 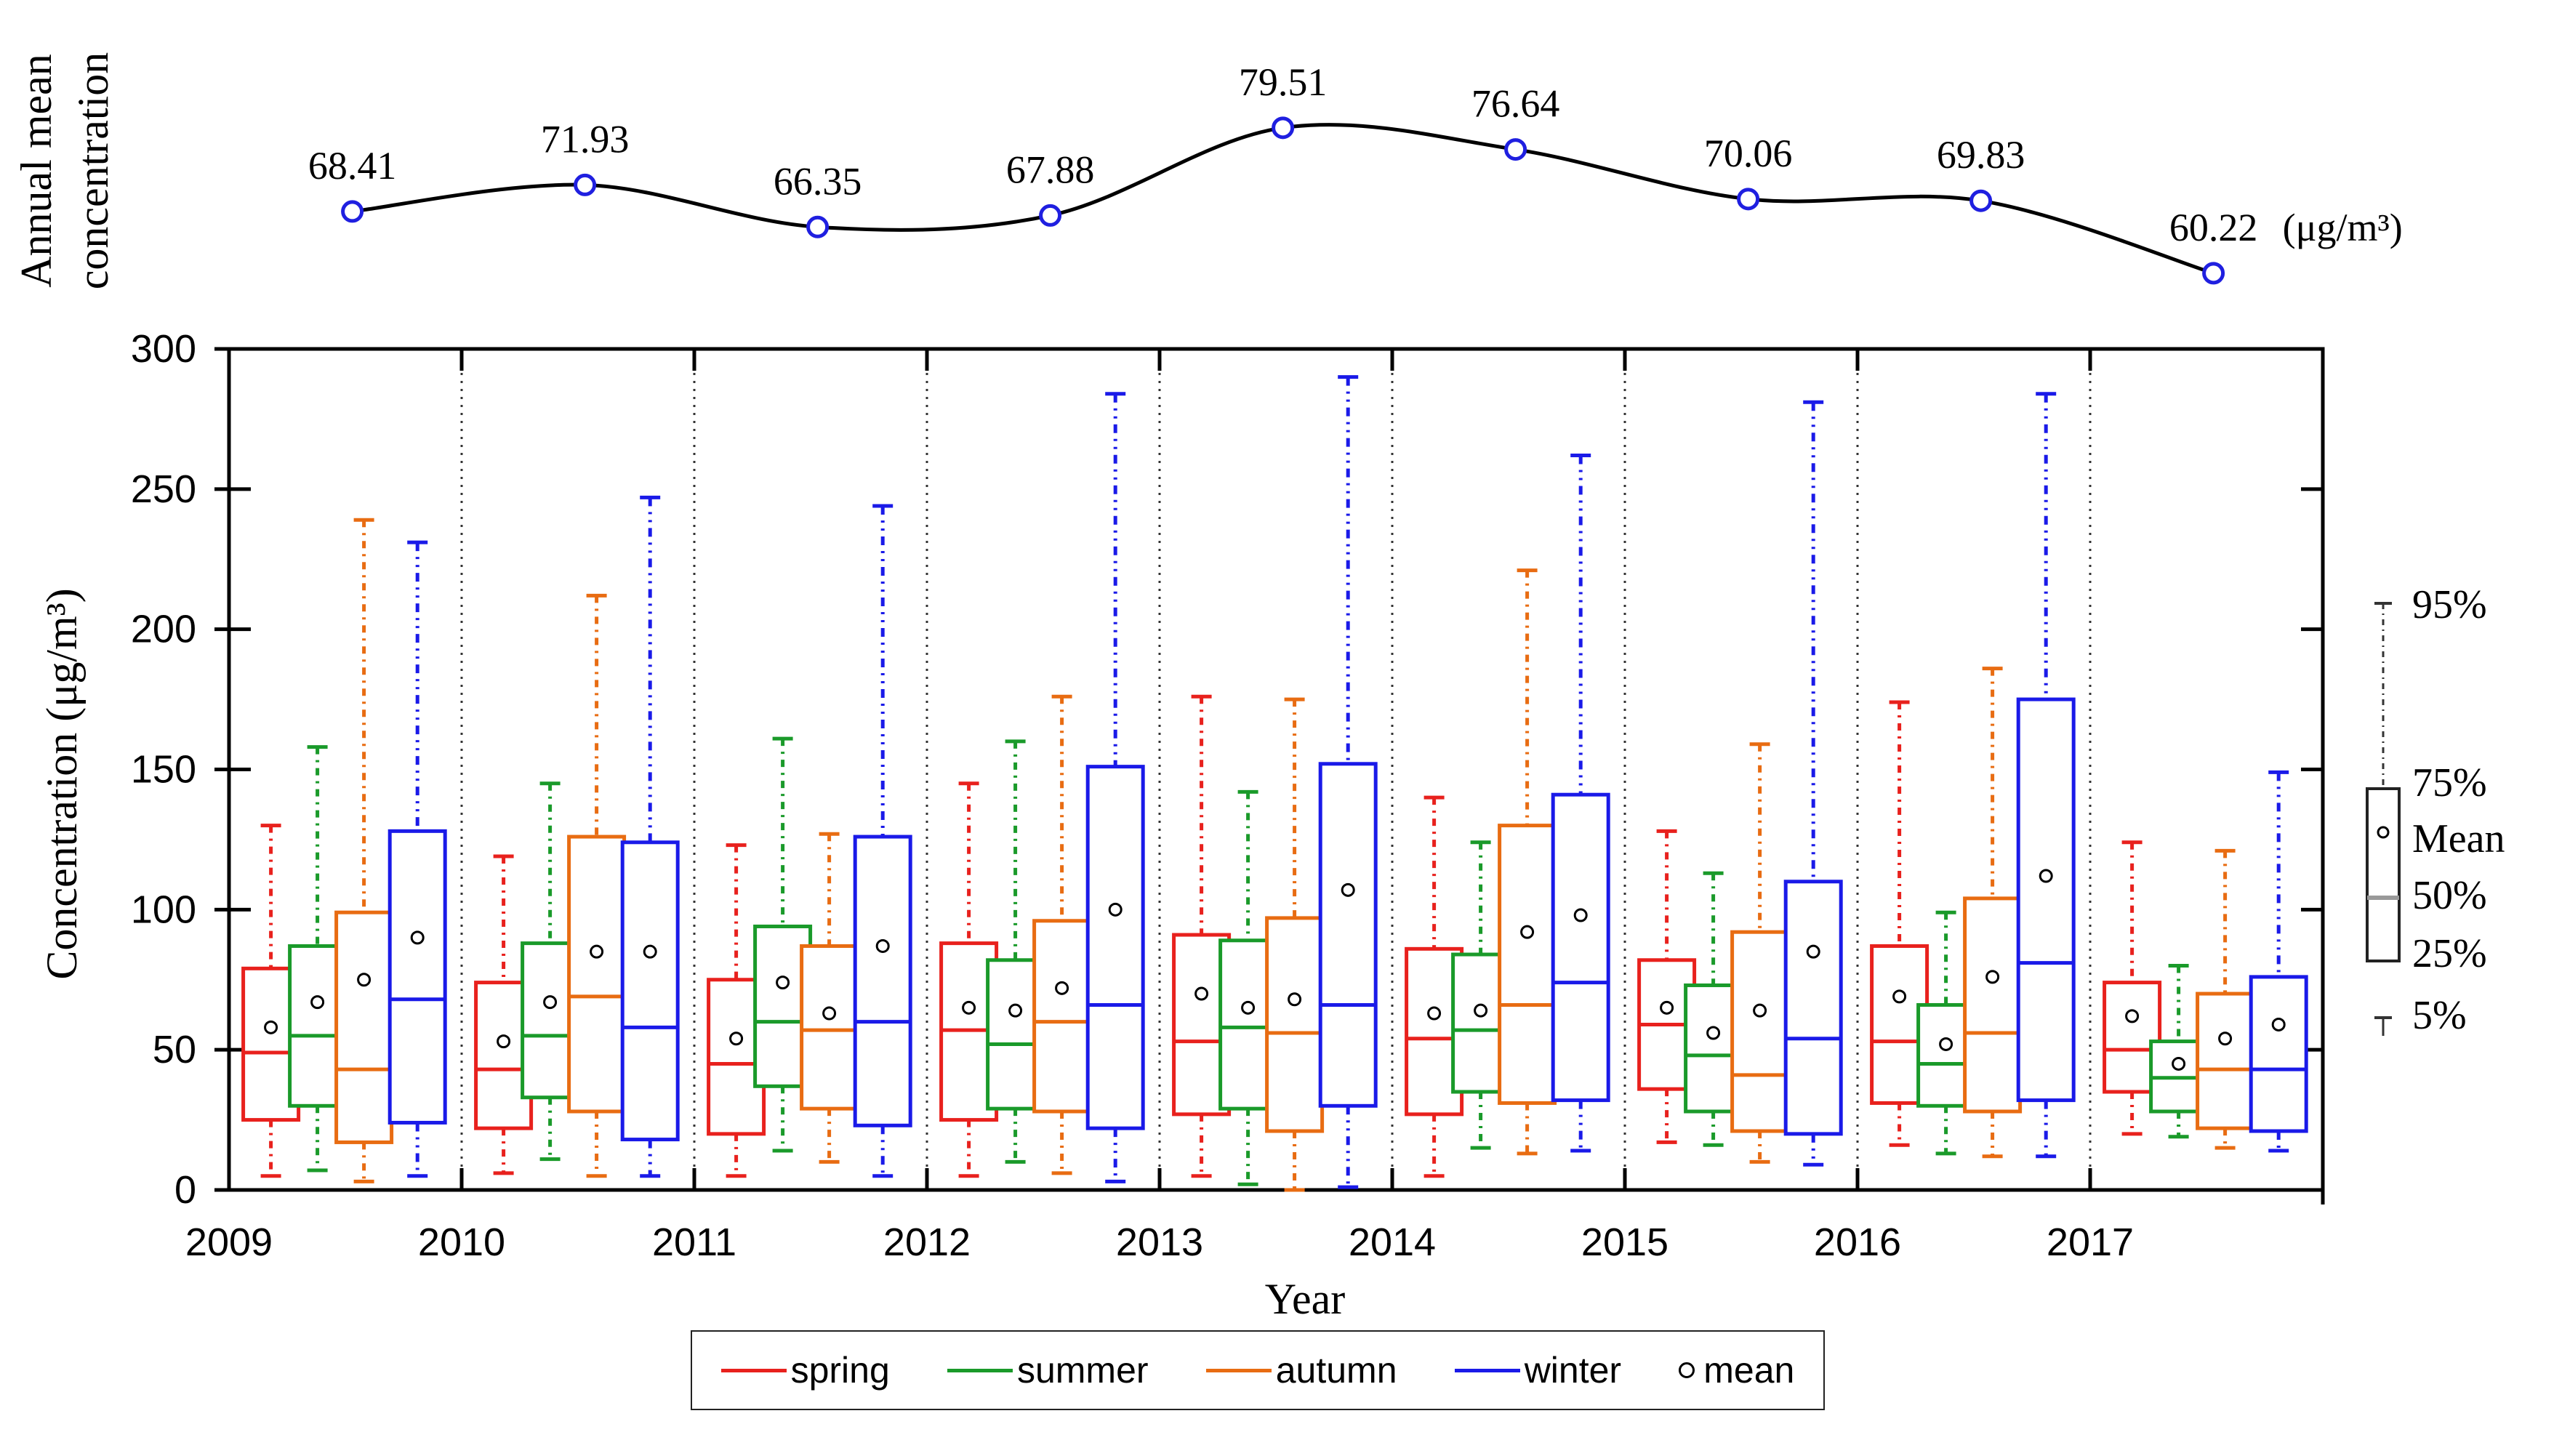 I want to click on box-autumn-2016, so click(x=1993, y=913).